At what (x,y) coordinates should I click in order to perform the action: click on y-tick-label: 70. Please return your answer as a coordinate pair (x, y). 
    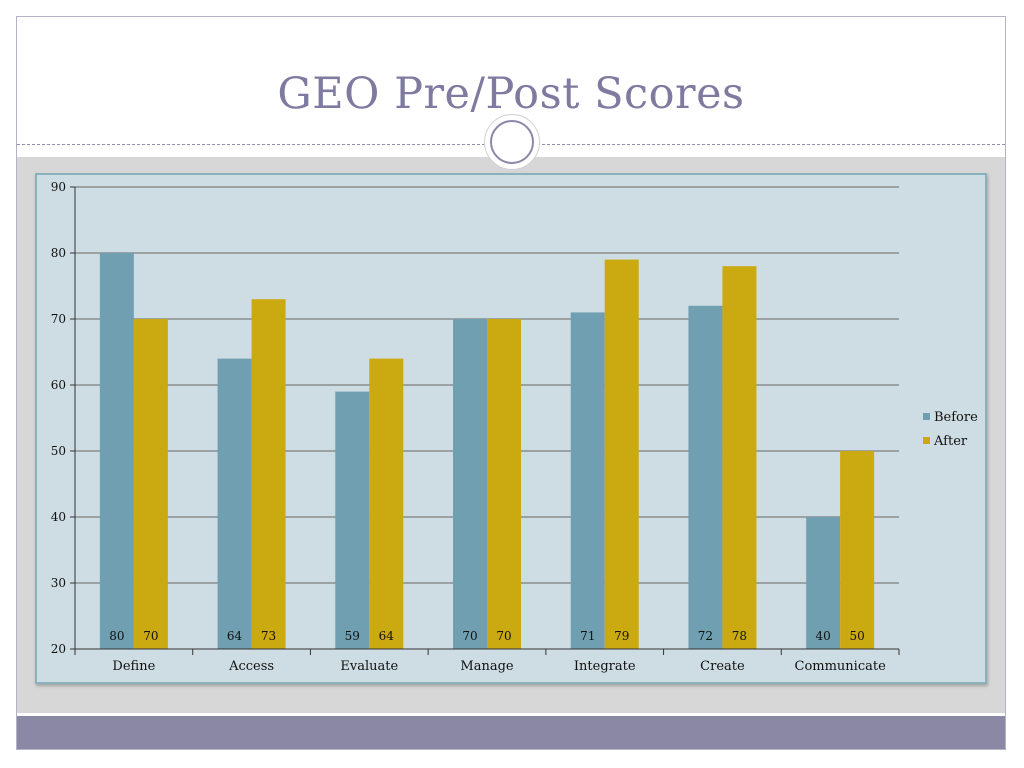
    Looking at the image, I should click on (58, 319).